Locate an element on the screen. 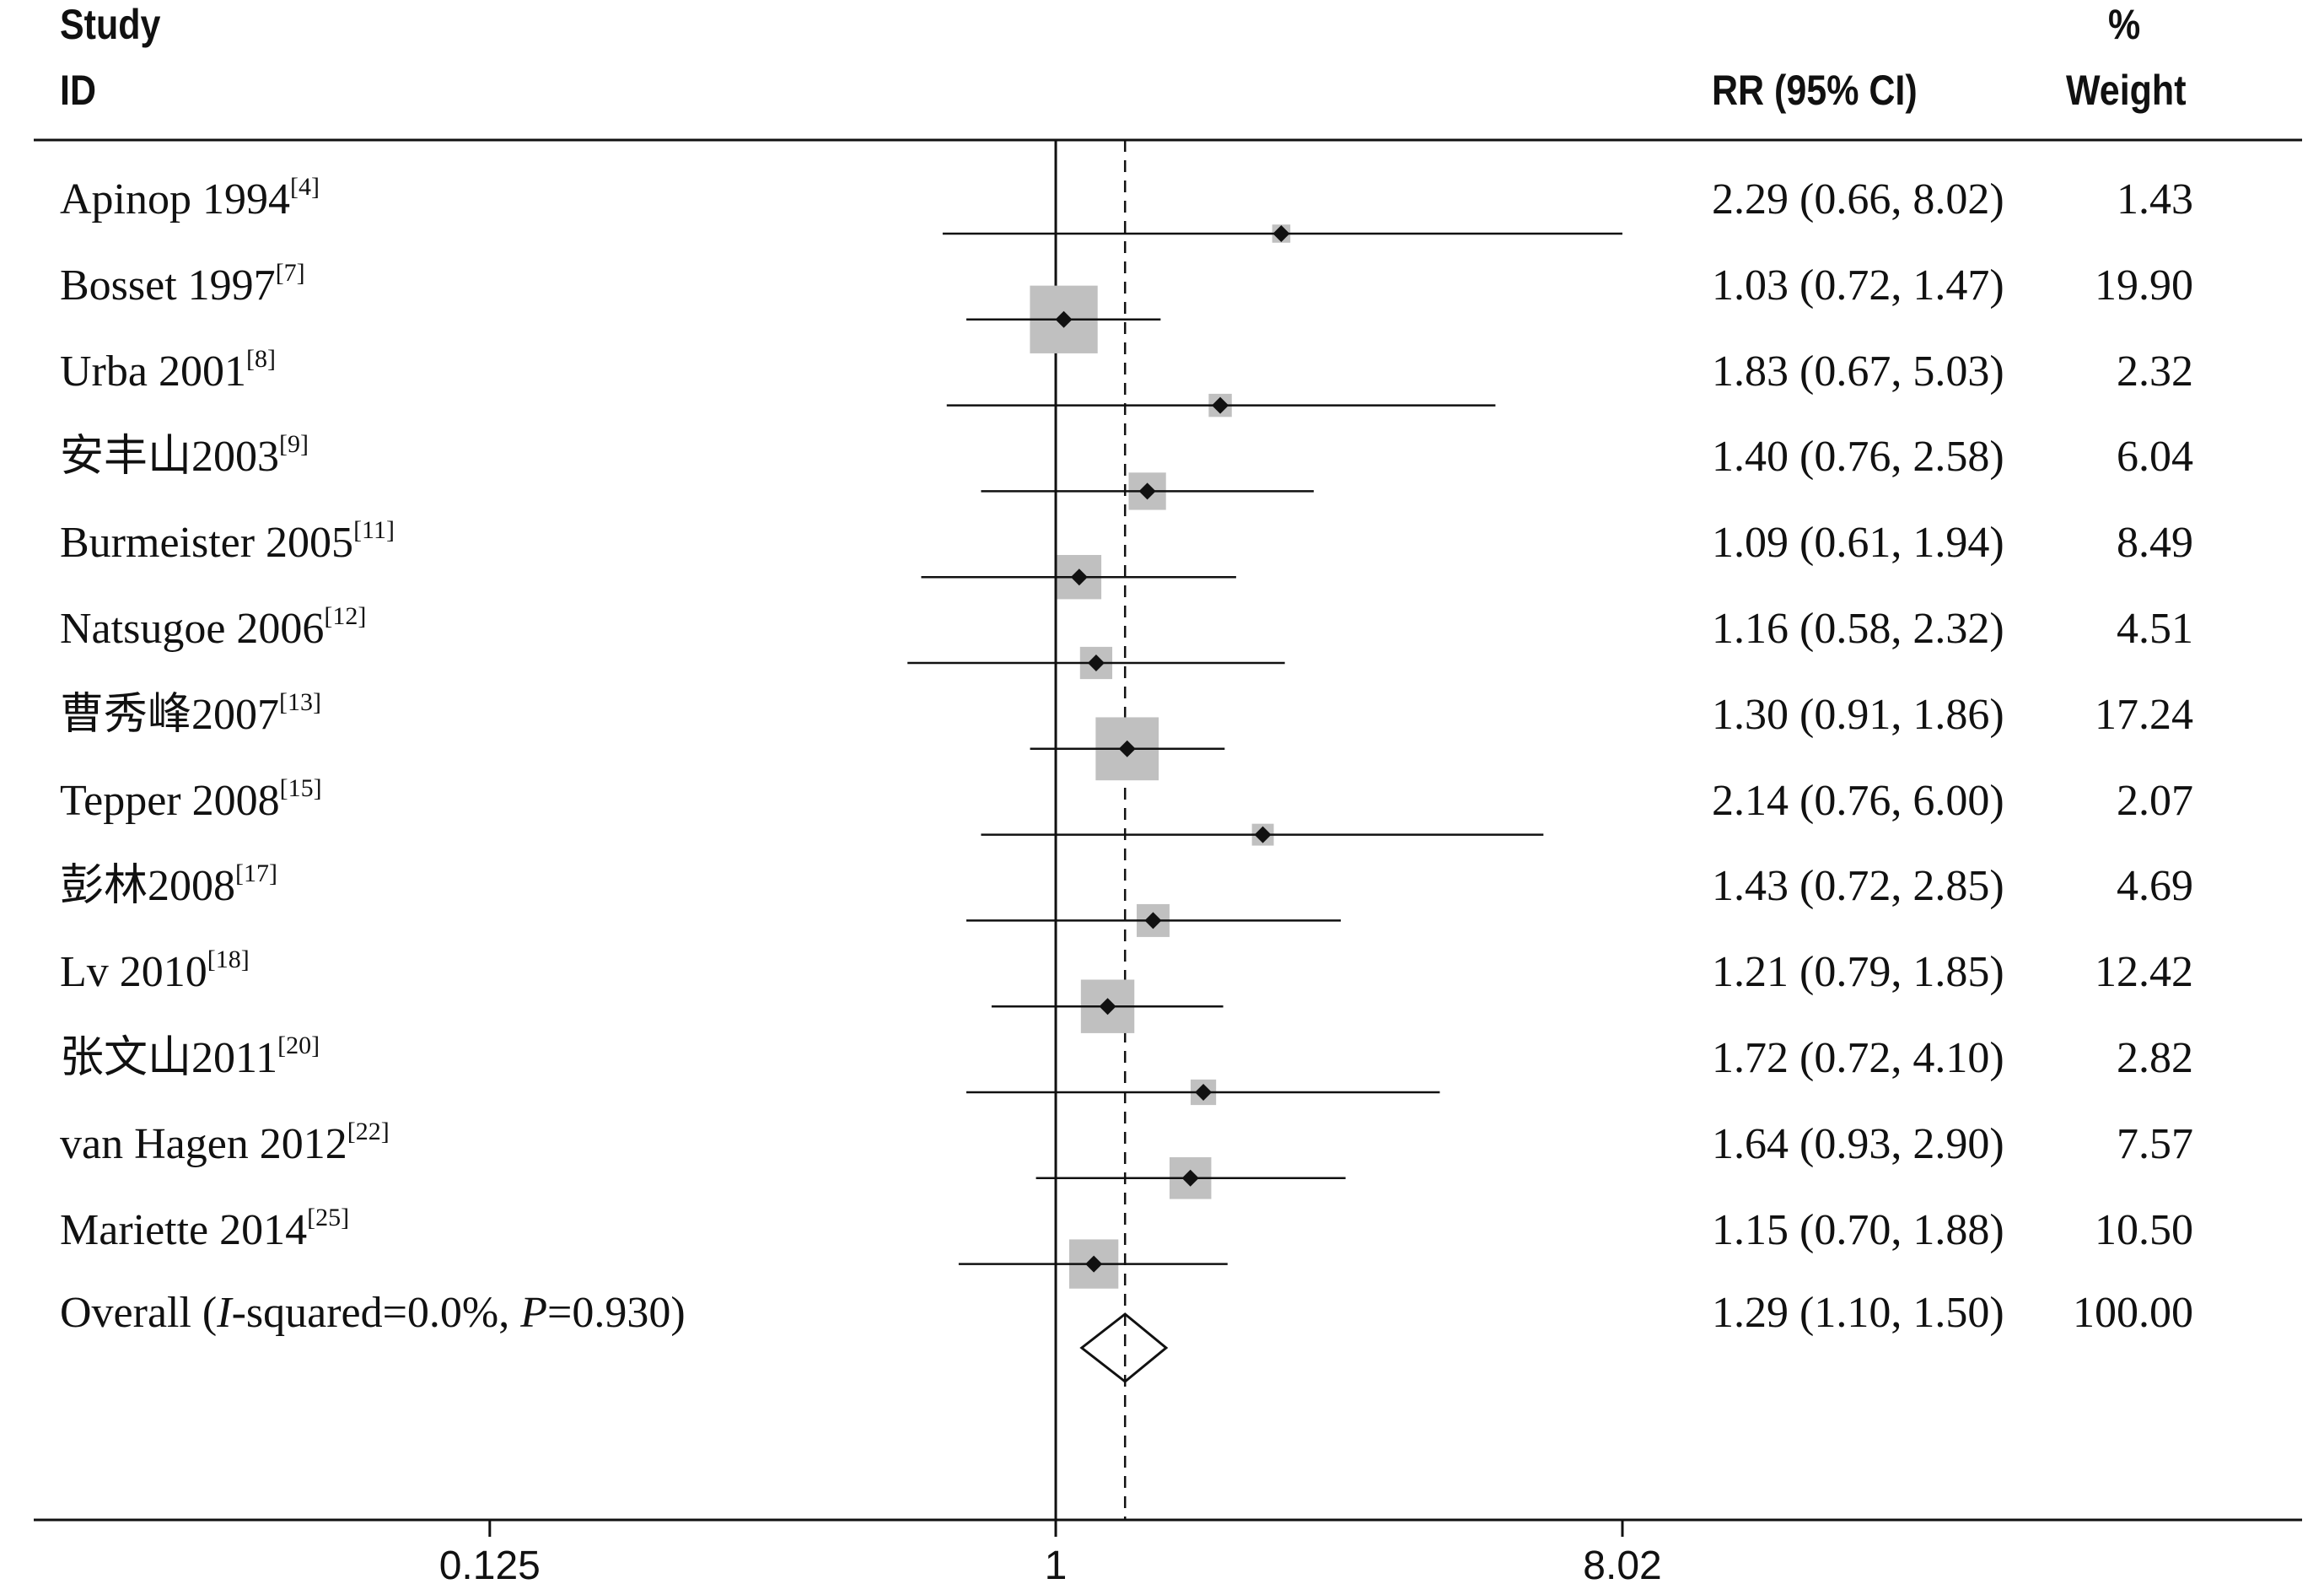  study-reference: [4] is located at coordinates (305, 187).